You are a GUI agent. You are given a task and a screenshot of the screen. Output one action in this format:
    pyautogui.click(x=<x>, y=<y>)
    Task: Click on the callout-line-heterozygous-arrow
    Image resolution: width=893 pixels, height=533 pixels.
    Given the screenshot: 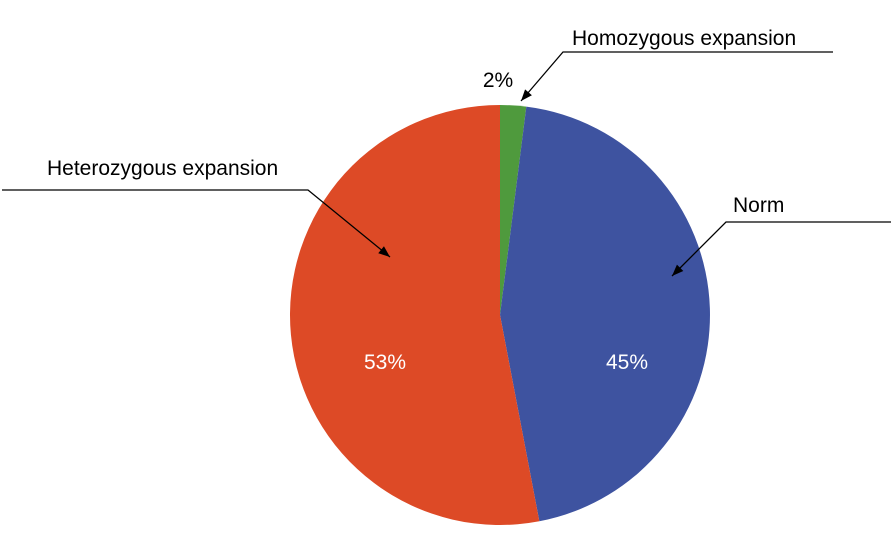 What is the action you would take?
    pyautogui.click(x=196, y=223)
    